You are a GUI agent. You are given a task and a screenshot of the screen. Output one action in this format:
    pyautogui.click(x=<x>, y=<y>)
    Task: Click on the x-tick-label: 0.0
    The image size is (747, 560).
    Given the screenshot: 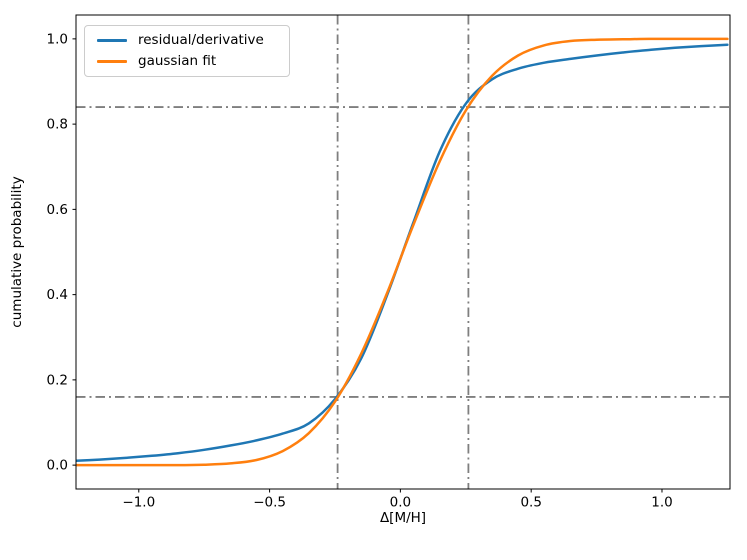 What is the action you would take?
    pyautogui.click(x=400, y=503)
    